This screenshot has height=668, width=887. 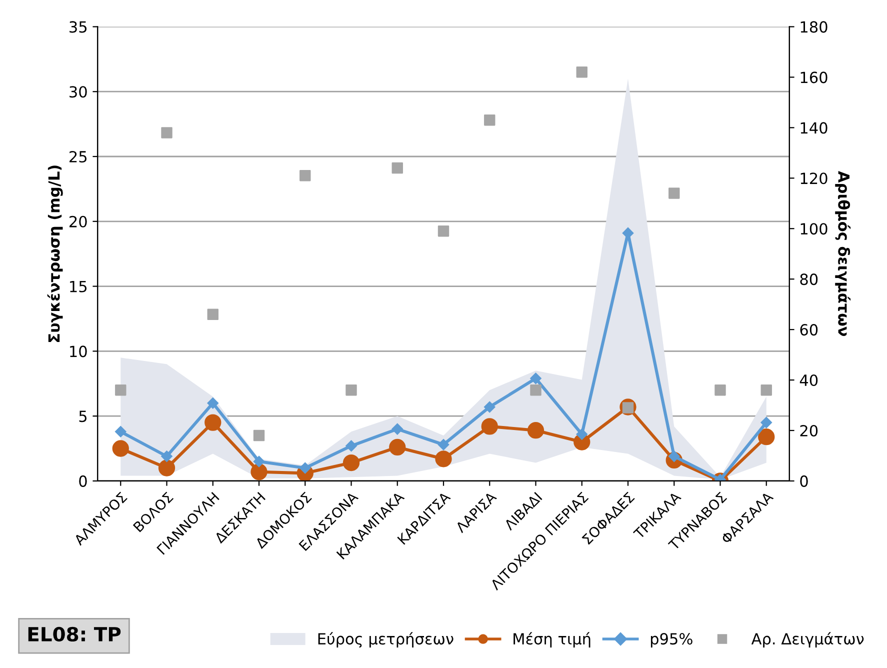 What do you see at coordinates (814, 178) in the screenshot?
I see `y2-tick-label: 120` at bounding box center [814, 178].